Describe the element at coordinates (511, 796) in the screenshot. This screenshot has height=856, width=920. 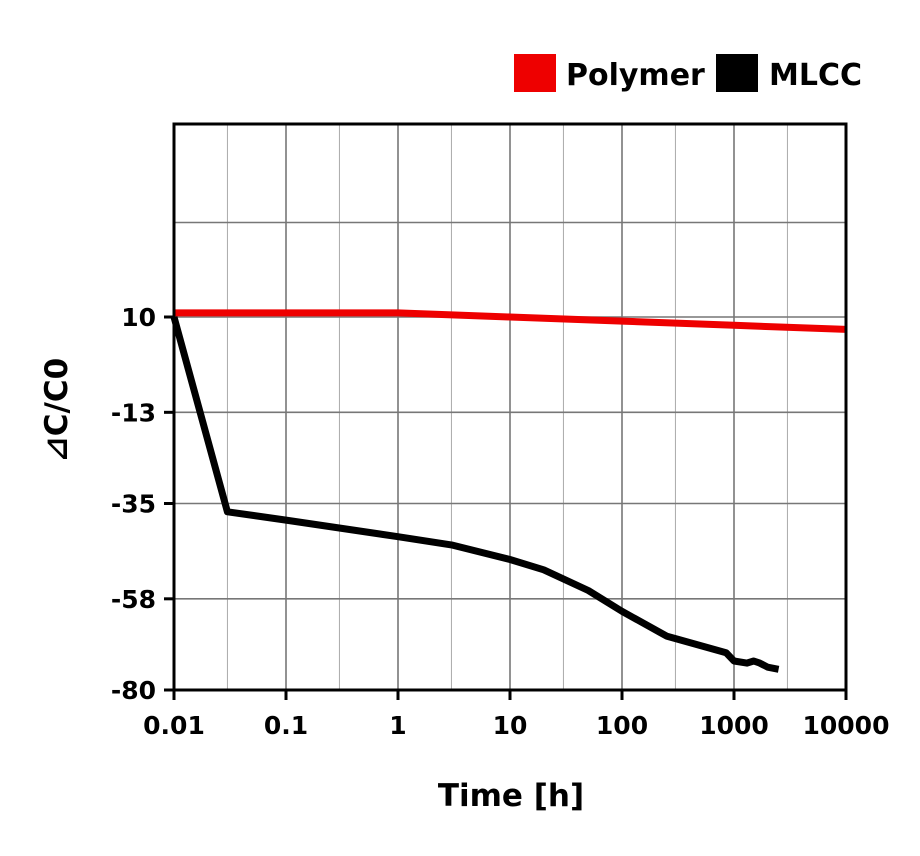
I see `x-axis-title: Time [h]` at that location.